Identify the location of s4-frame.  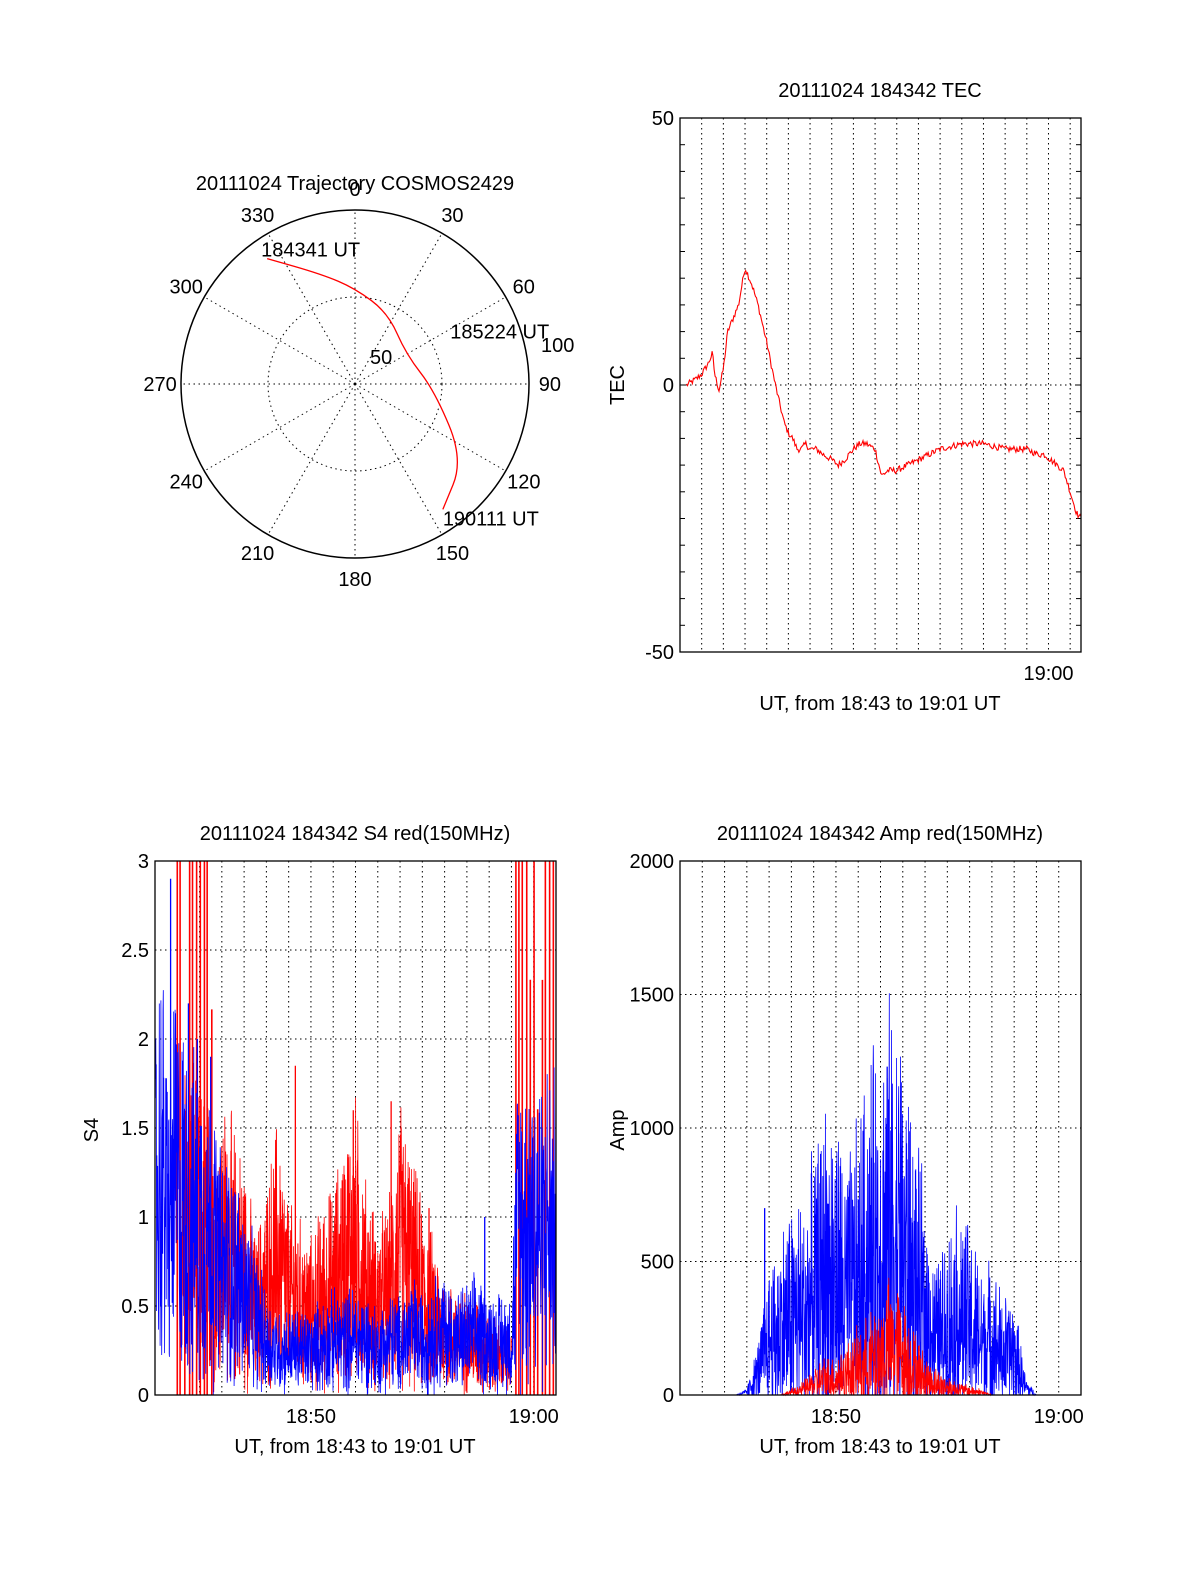
(355, 1128).